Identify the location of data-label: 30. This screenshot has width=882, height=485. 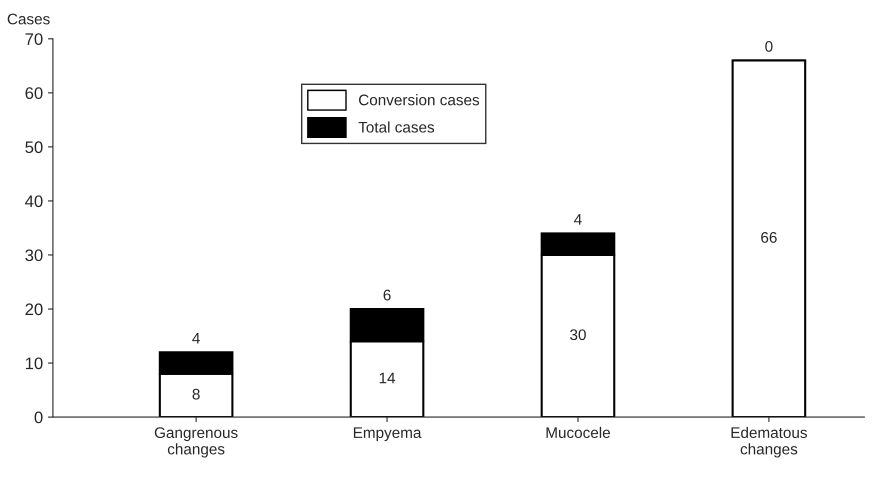
(578, 334).